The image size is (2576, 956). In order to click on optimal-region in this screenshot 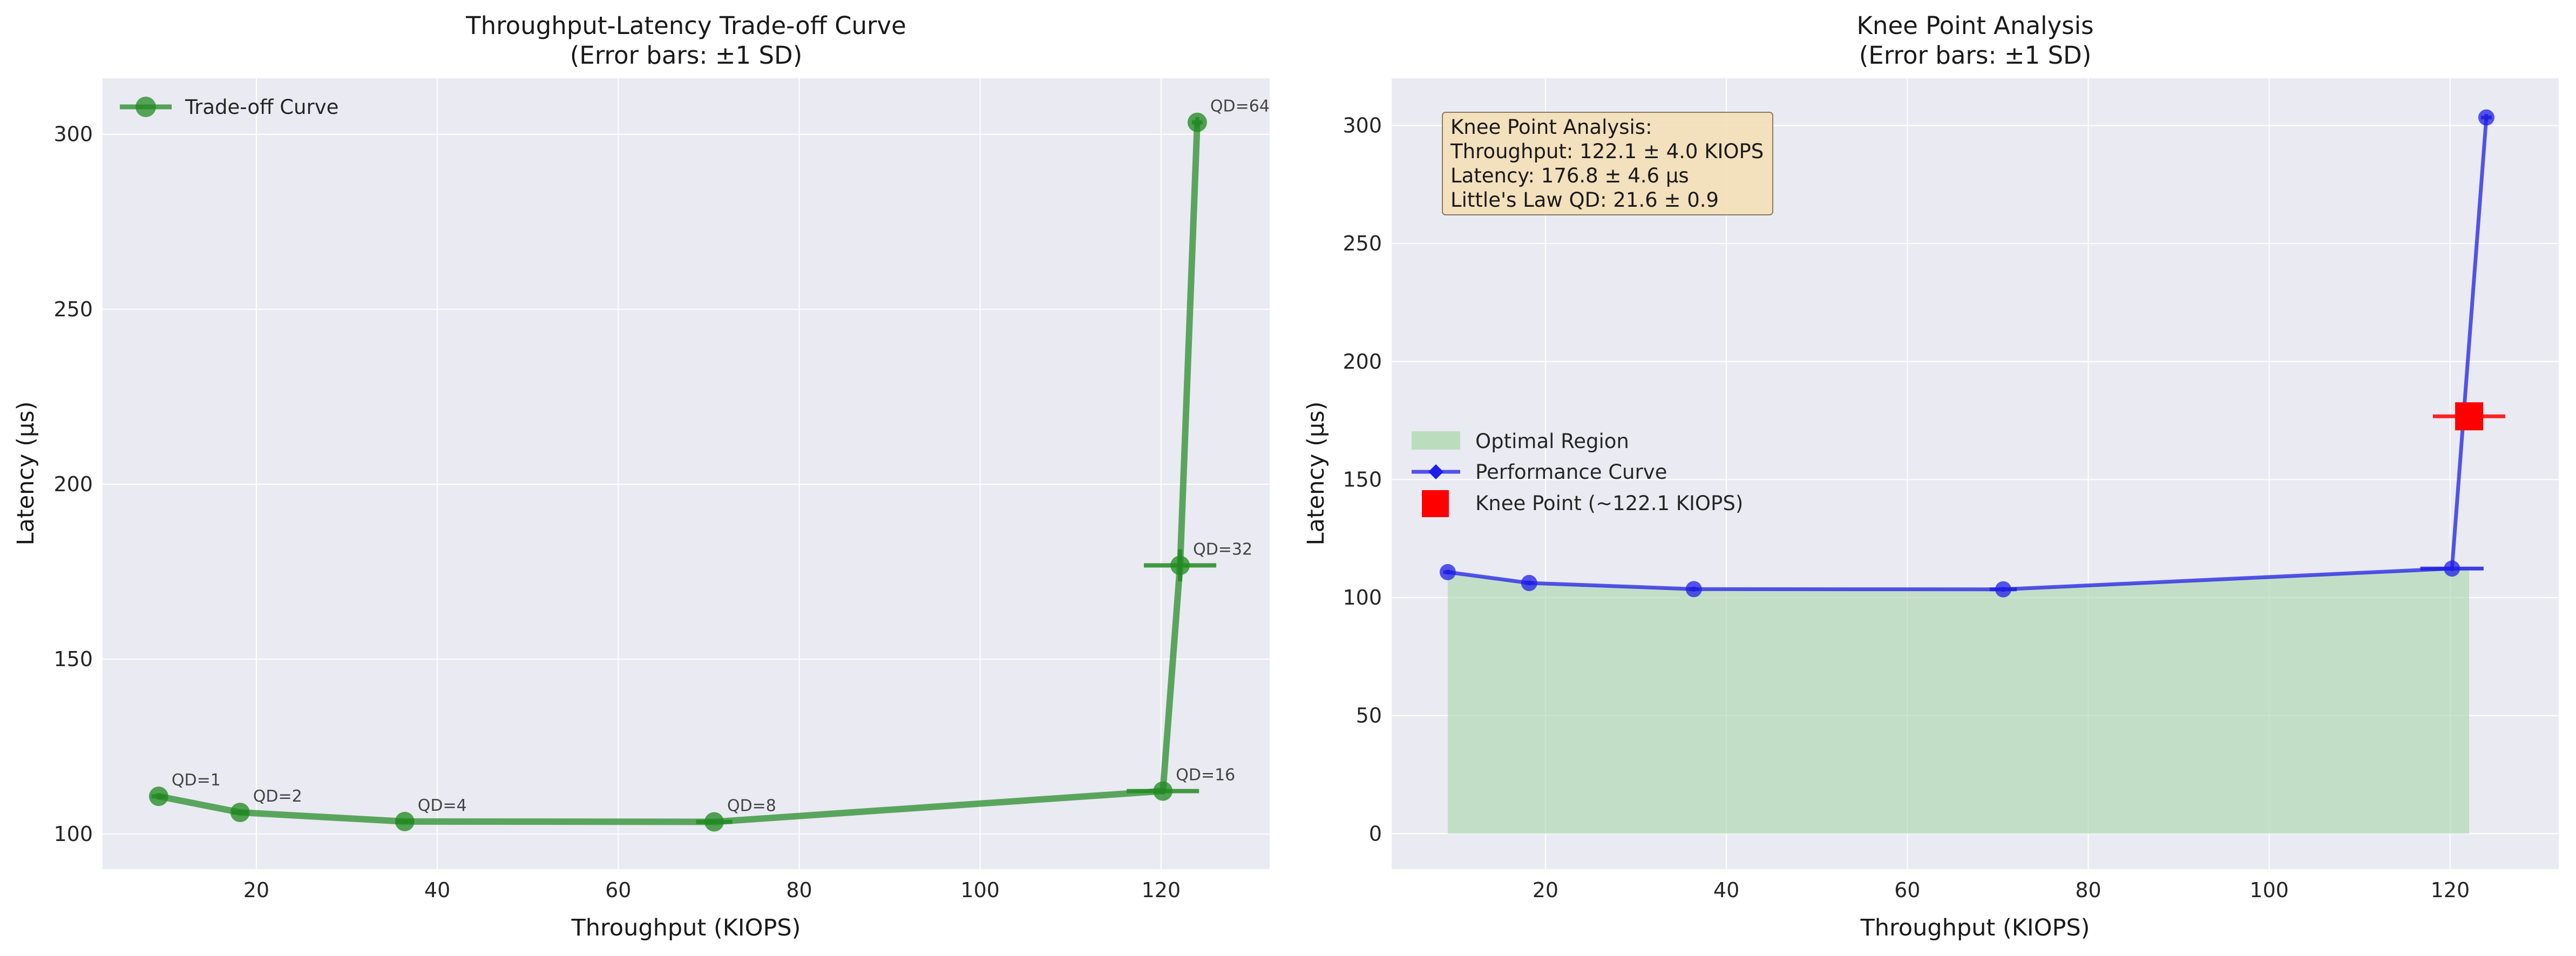, I will do `click(1959, 701)`.